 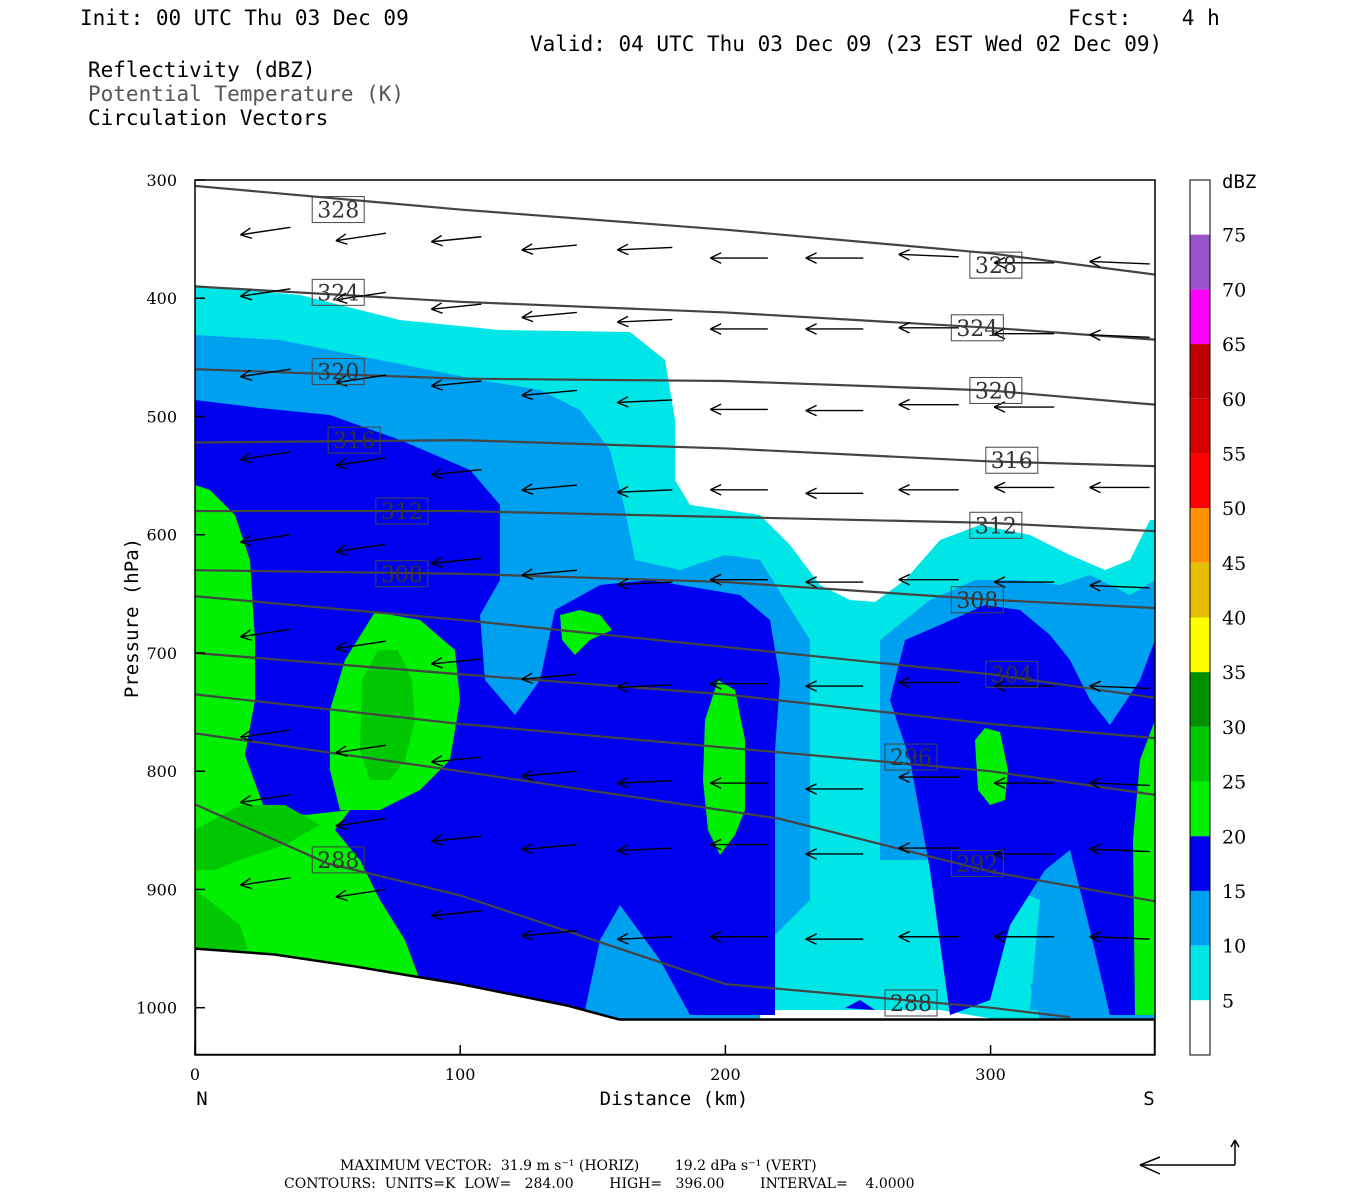 What do you see at coordinates (201, 1099) in the screenshot?
I see `x-end-label-left: N` at bounding box center [201, 1099].